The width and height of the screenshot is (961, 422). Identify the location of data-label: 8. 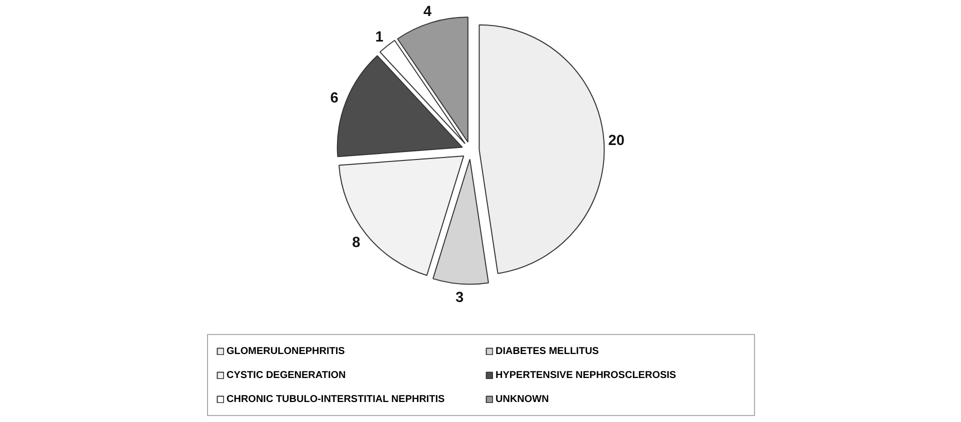
(356, 243).